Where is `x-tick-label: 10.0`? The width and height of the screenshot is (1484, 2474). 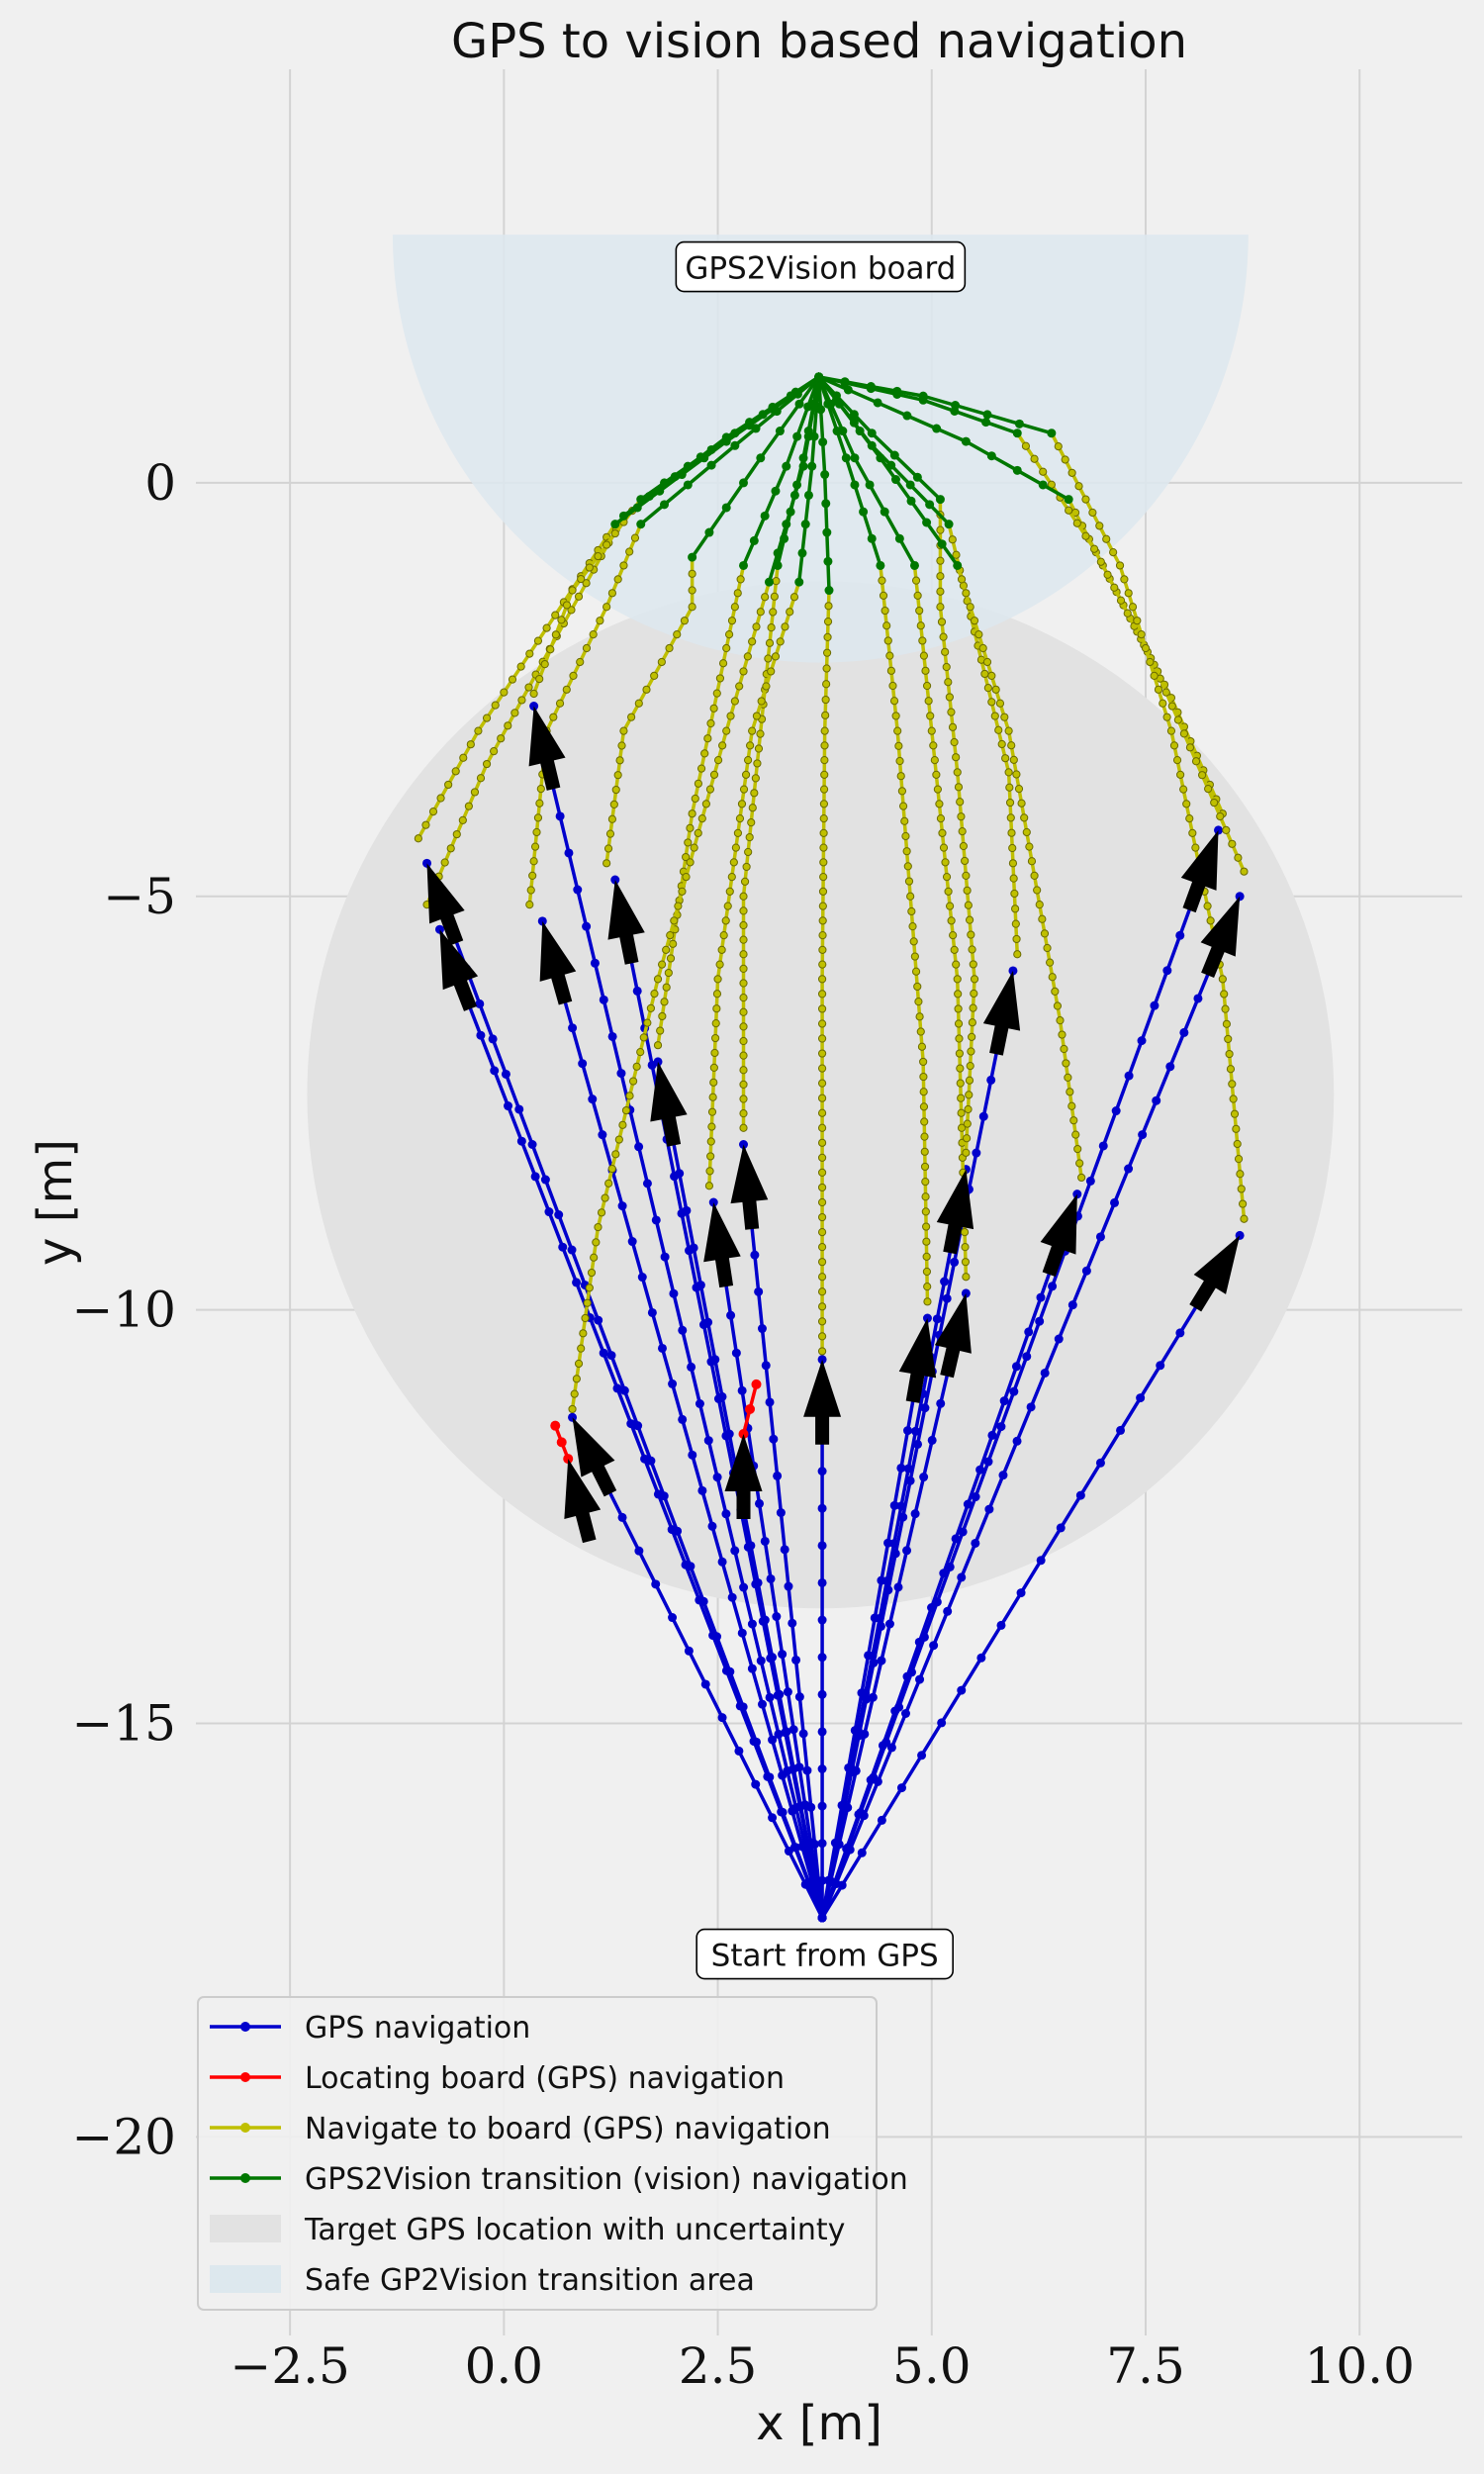 x-tick-label: 10.0 is located at coordinates (1360, 2366).